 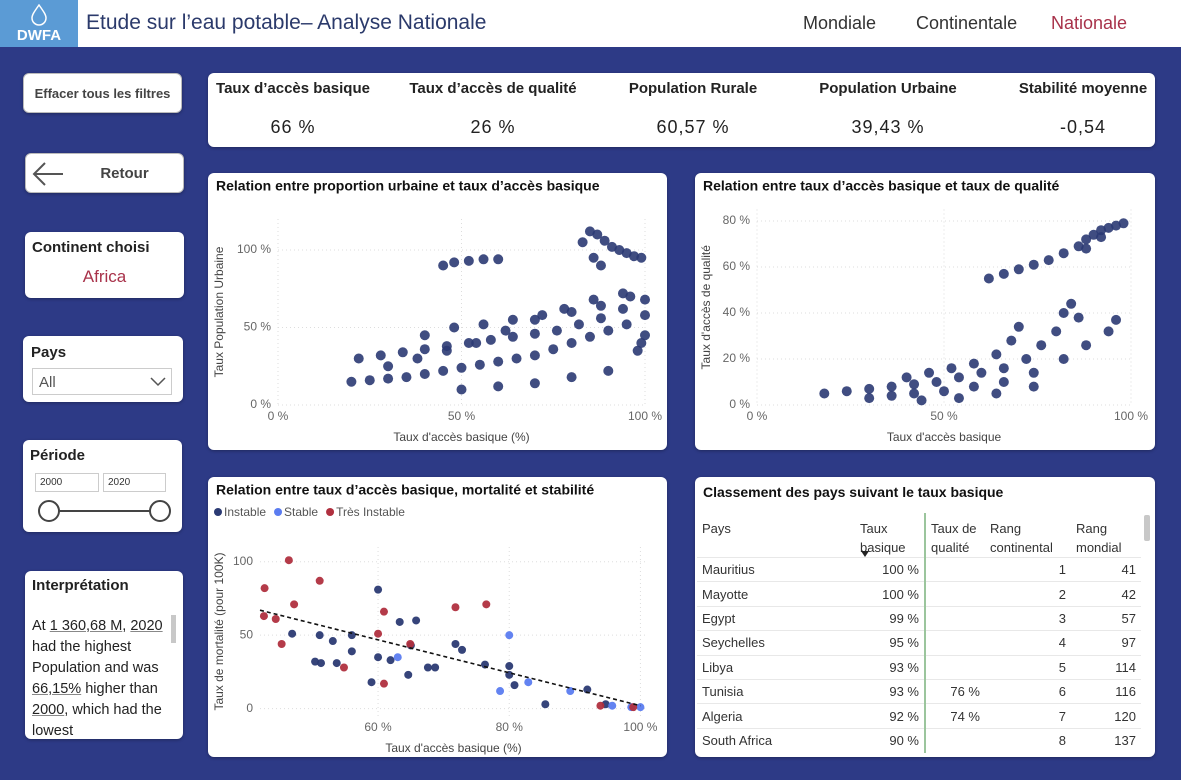 What do you see at coordinates (146, 626) in the screenshot?
I see `interpretation-part: 2020` at bounding box center [146, 626].